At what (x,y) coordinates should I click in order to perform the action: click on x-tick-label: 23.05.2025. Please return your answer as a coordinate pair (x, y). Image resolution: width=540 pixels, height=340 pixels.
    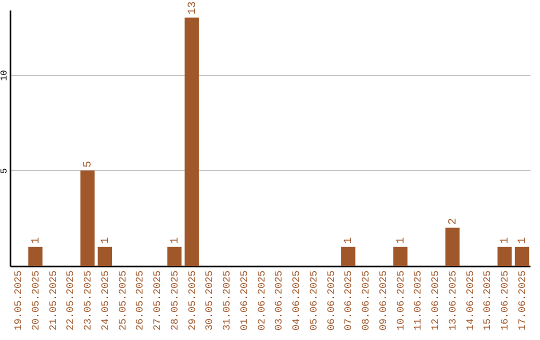
    Looking at the image, I should click on (89, 300).